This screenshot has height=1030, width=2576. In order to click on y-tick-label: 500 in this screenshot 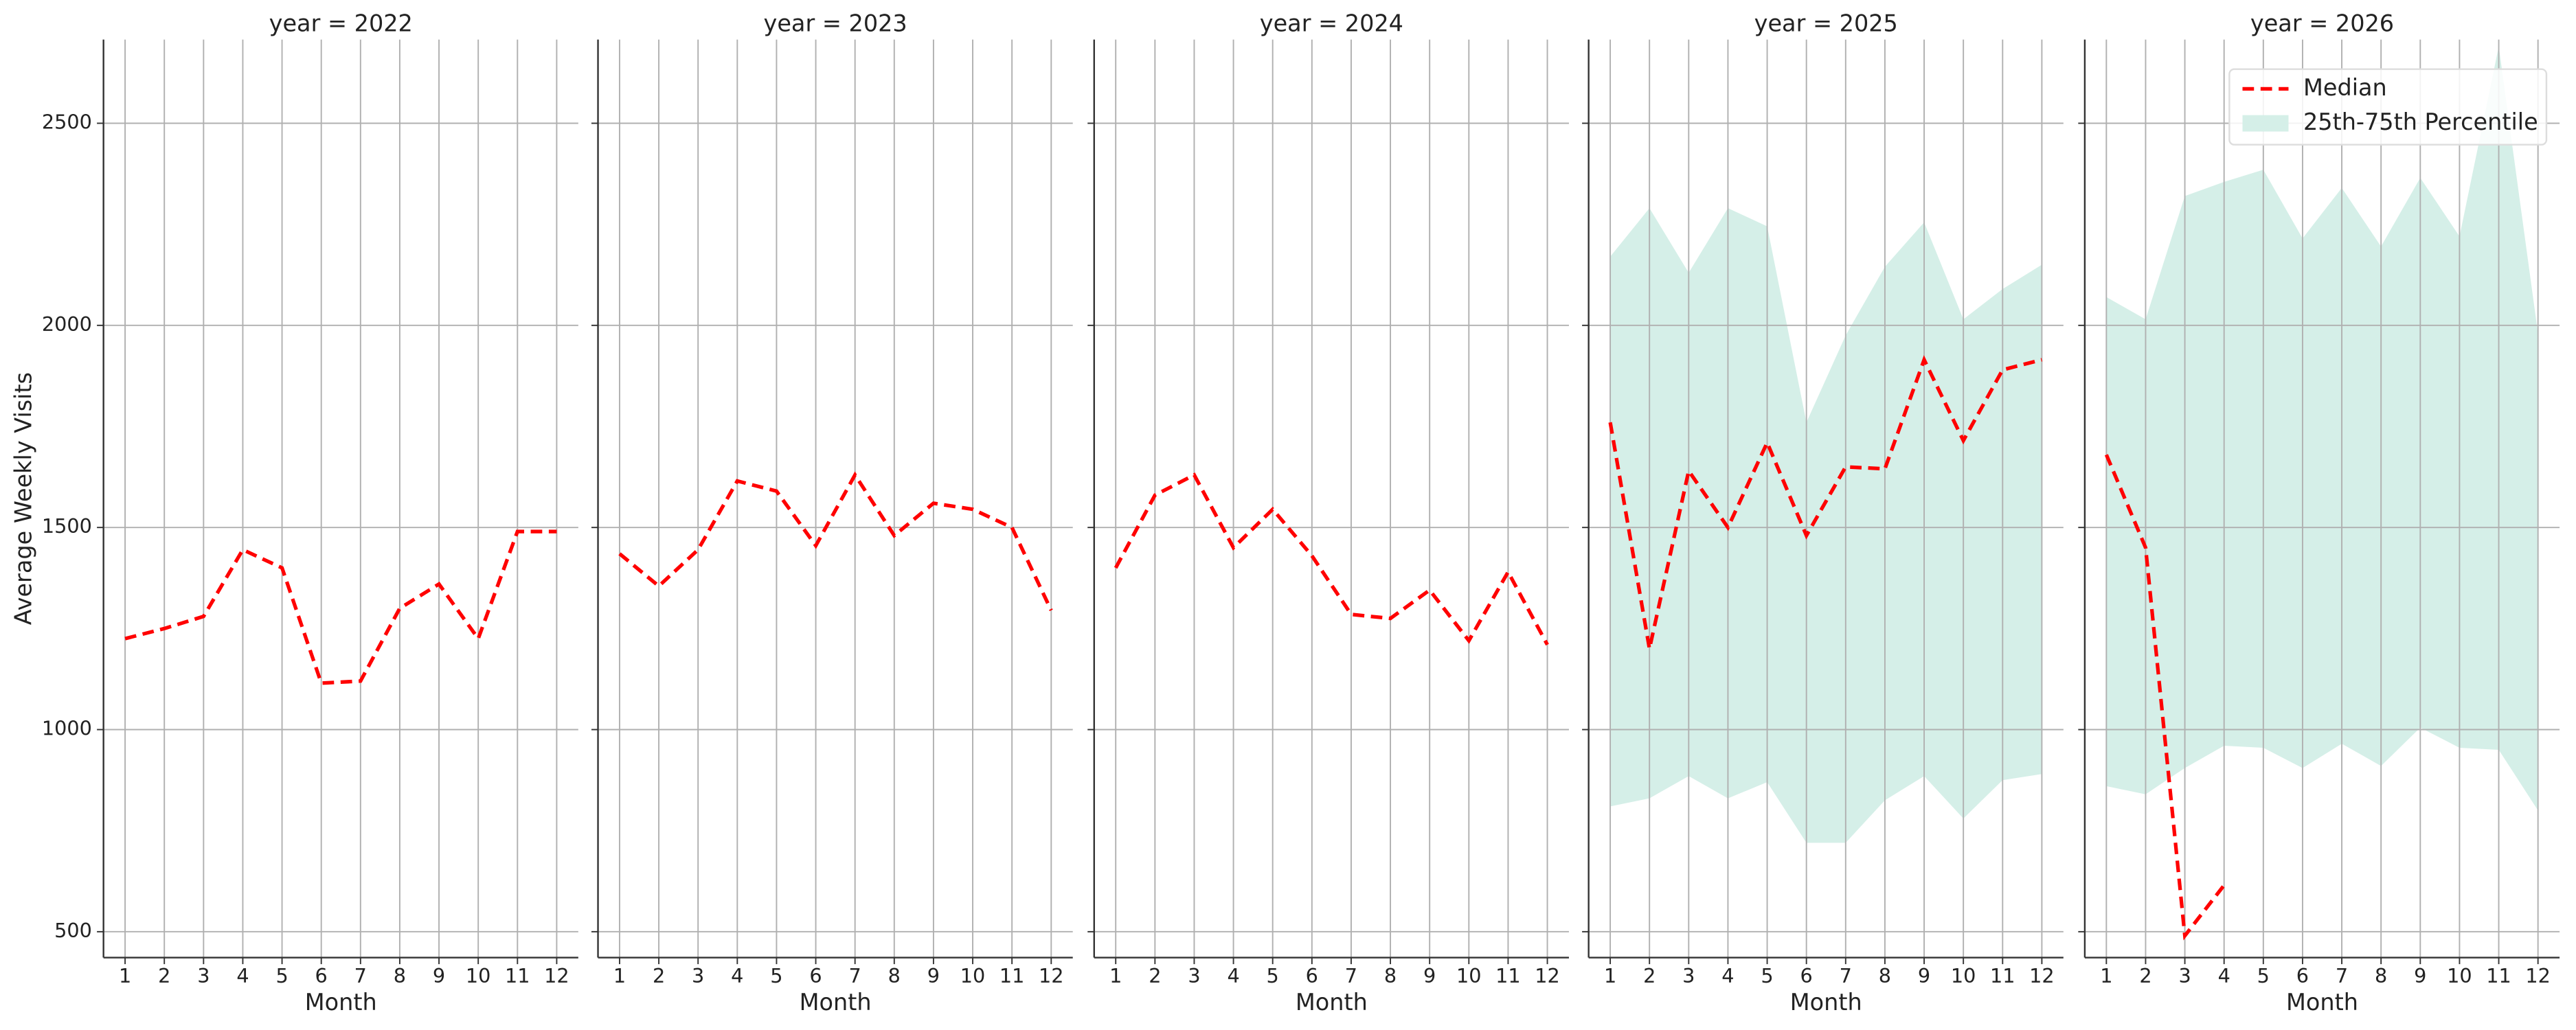, I will do `click(73, 930)`.